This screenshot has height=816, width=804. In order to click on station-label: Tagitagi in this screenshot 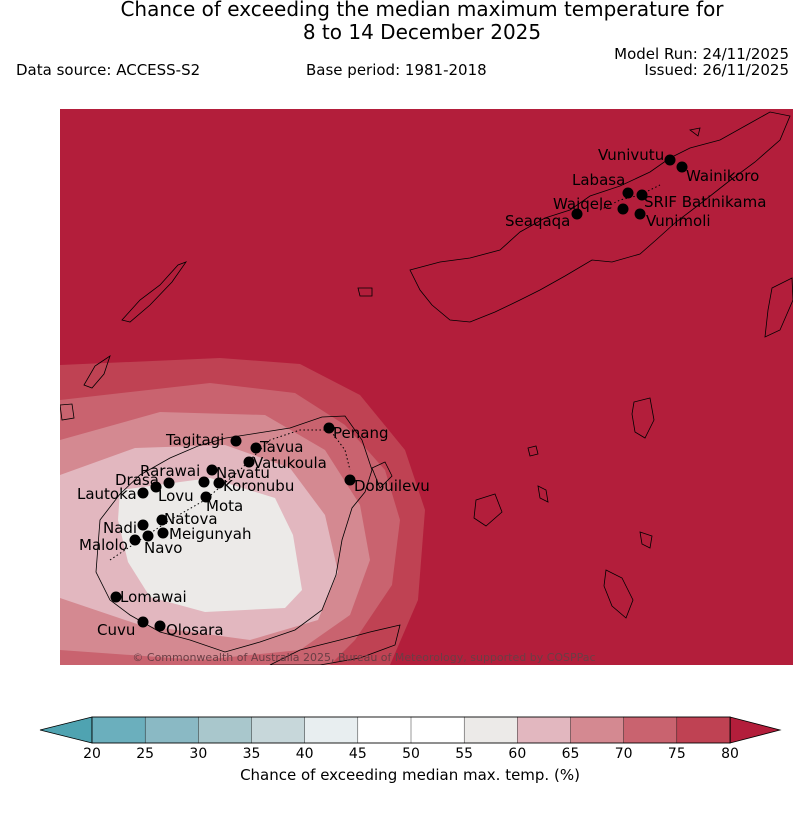, I will do `click(194, 440)`.